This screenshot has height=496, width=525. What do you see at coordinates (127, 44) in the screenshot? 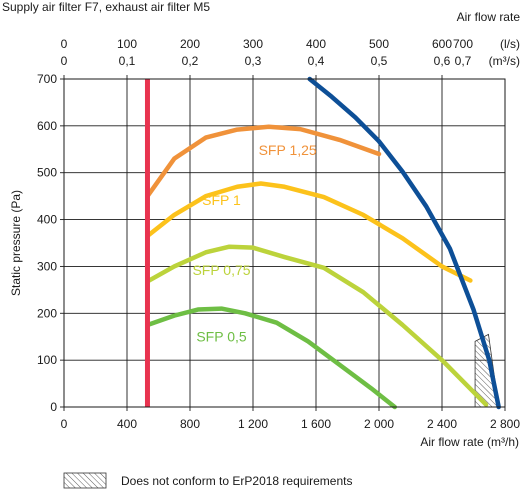
I see `top-tick-label-ls: 100` at bounding box center [127, 44].